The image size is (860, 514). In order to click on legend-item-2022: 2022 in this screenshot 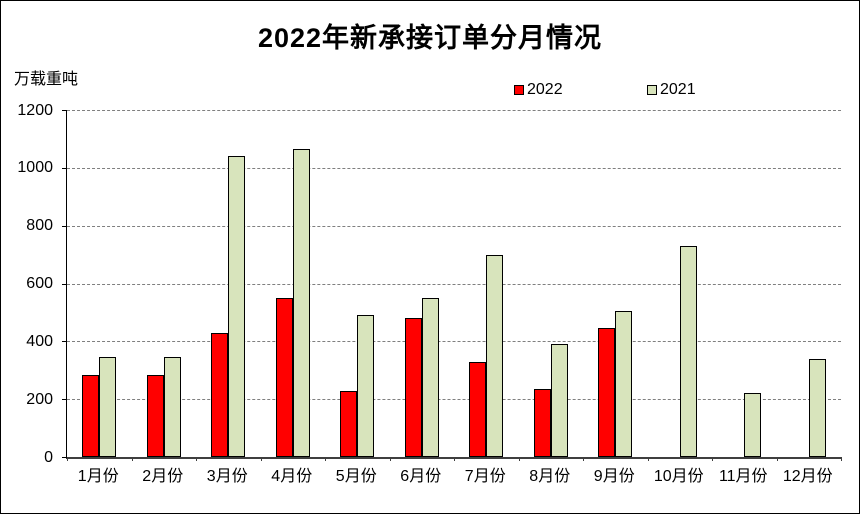, I will do `click(538, 90)`.